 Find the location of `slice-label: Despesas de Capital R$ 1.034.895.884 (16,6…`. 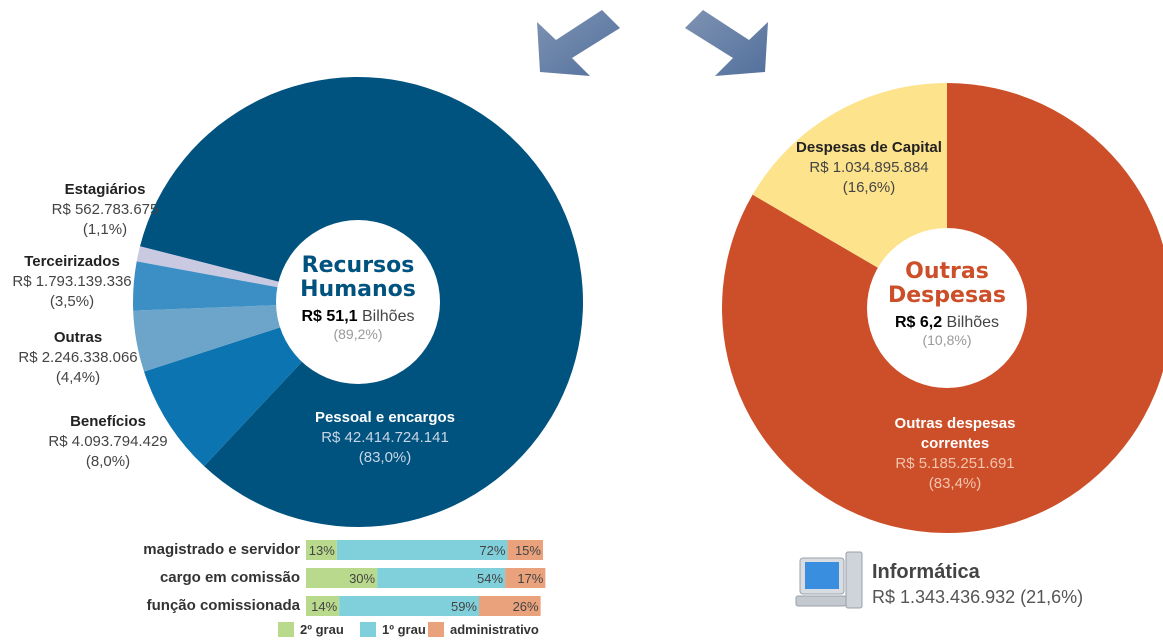

slice-label: Despesas de Capital R$ 1.034.895.884 (16,6… is located at coordinates (869, 168).